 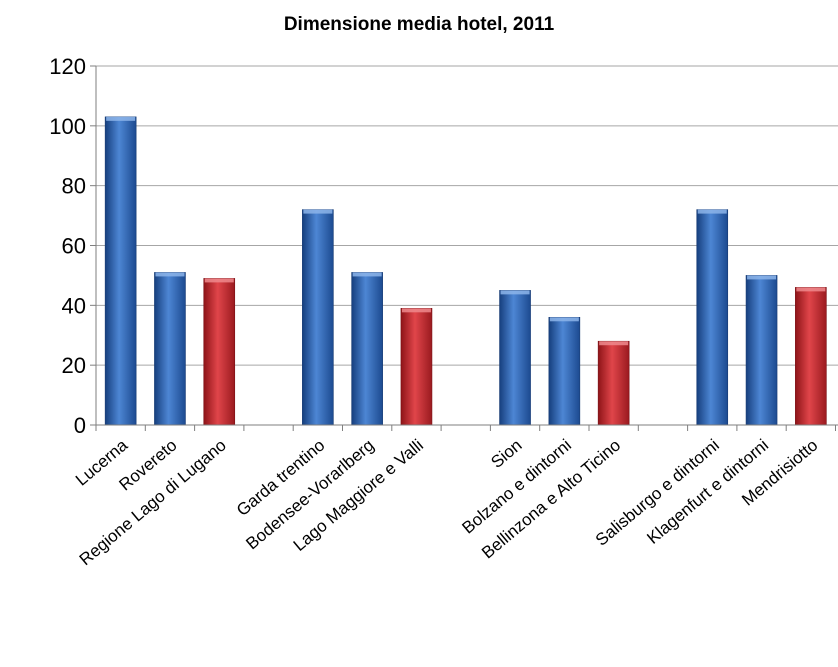 What do you see at coordinates (506, 454) in the screenshot?
I see `x-tick-label: Sion` at bounding box center [506, 454].